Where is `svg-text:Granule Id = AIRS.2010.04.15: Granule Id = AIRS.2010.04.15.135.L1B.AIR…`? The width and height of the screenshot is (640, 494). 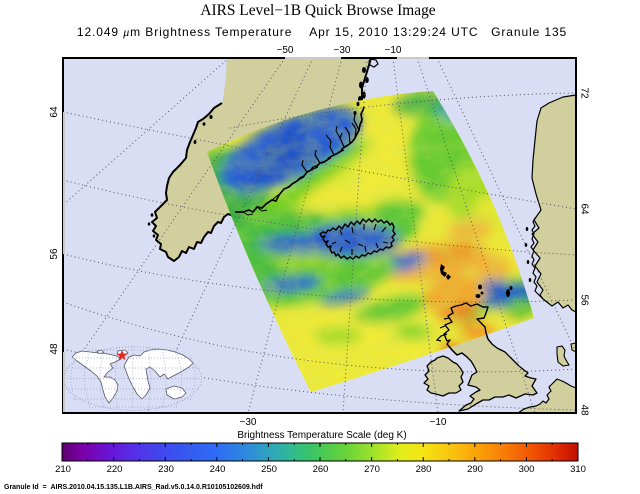
svg-text:Granule Id = AIRS.2010.04.15: Granule Id = AIRS.2010.04.15.135.L1B.AIR… is located at coordinates (133, 487).